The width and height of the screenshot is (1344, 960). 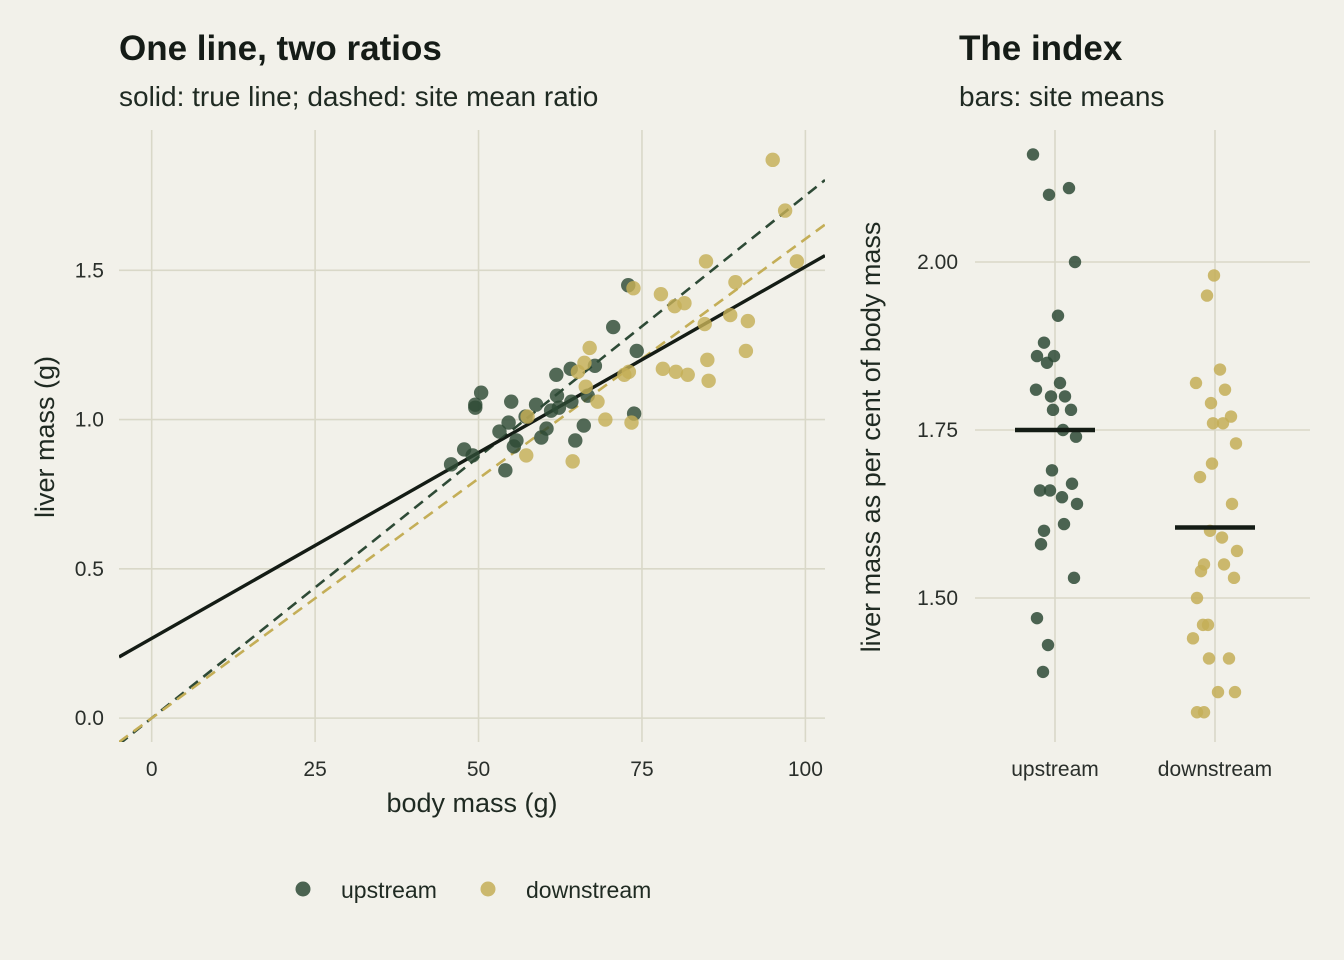 I want to click on right-y-tick-label: 2.00, so click(x=937, y=262).